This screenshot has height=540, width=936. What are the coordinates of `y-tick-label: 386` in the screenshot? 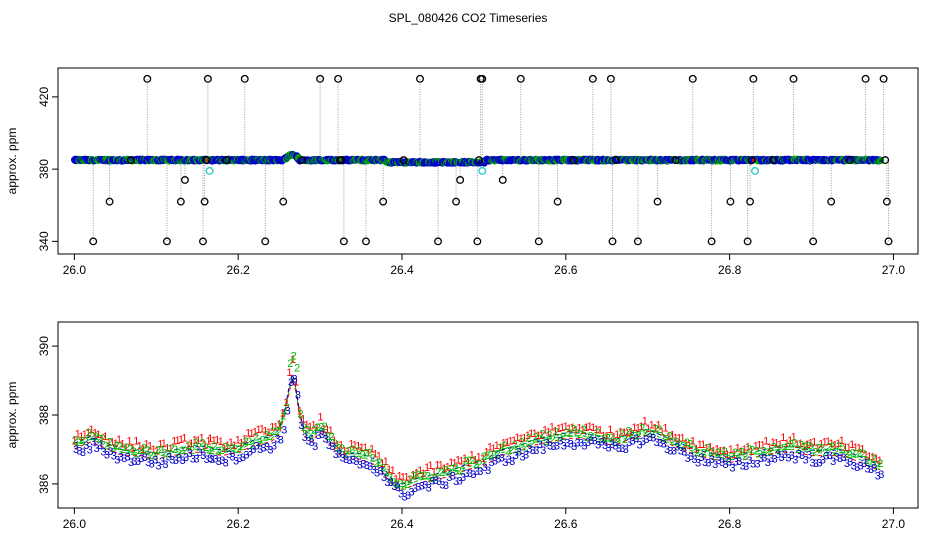 It's located at (44, 484).